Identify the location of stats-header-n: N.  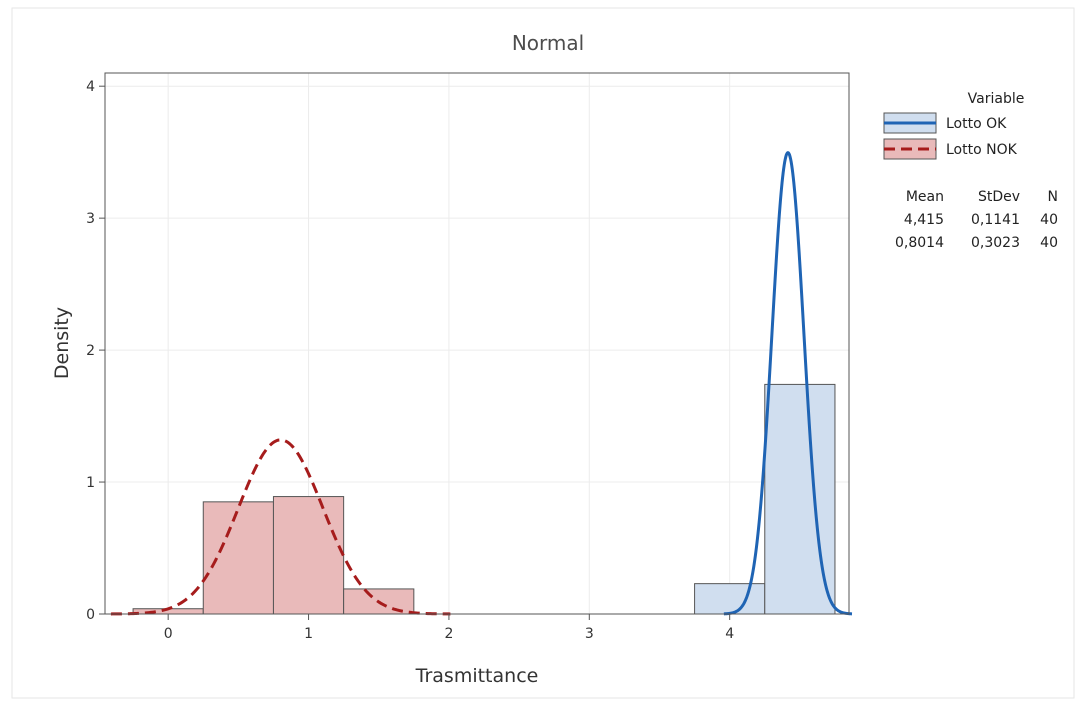
(1053, 197).